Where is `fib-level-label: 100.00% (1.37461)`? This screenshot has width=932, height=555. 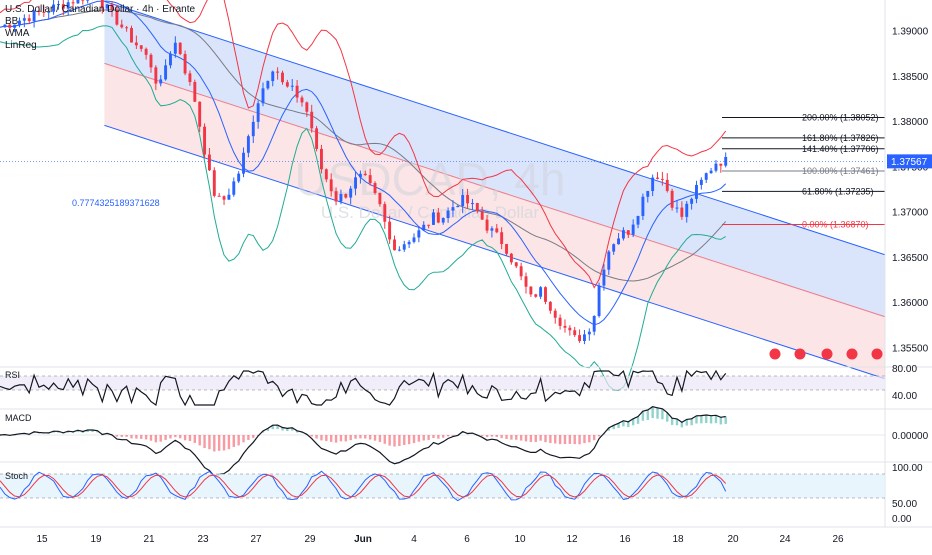
fib-level-label: 100.00% (1.37461) is located at coordinates (840, 171).